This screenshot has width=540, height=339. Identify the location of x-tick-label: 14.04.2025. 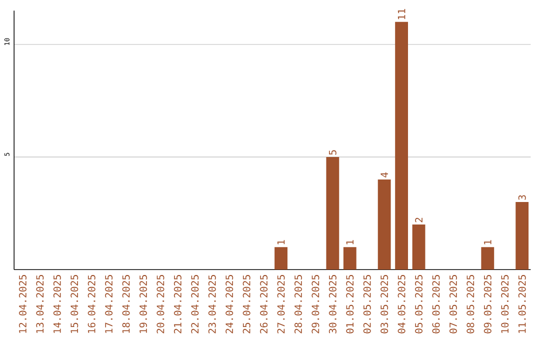
(57, 304).